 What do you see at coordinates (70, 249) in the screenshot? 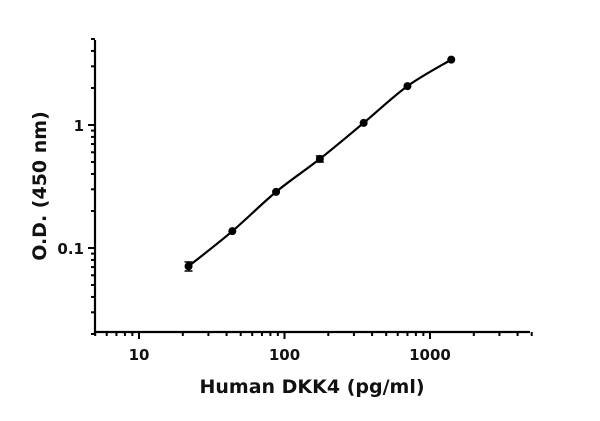
I see `y-tick-label: 0.1` at bounding box center [70, 249].